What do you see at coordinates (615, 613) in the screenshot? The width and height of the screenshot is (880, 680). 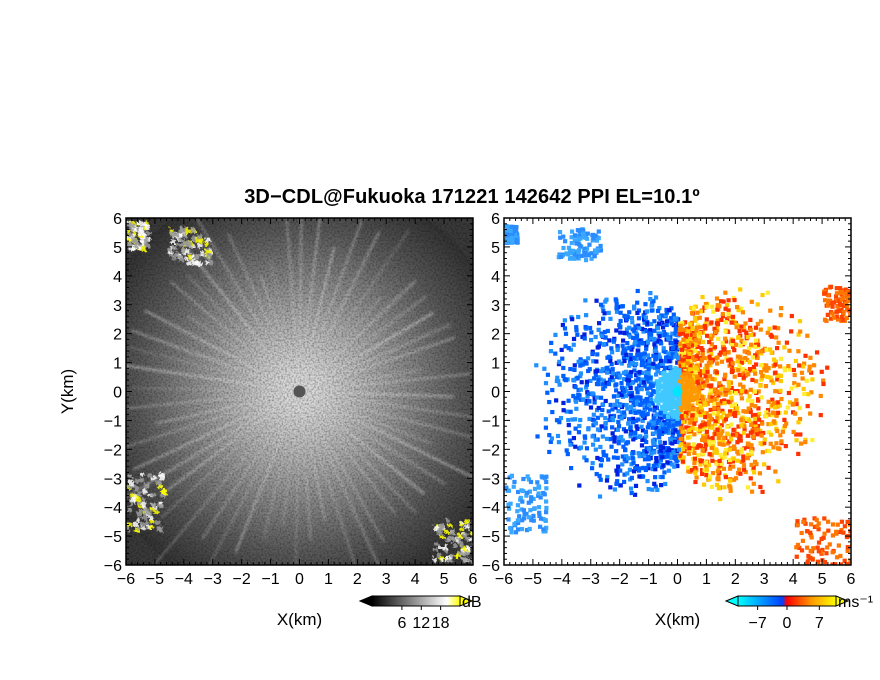 I see `colorbars: 6 12 18 dB −7 0 7 ms⁻¹` at bounding box center [615, 613].